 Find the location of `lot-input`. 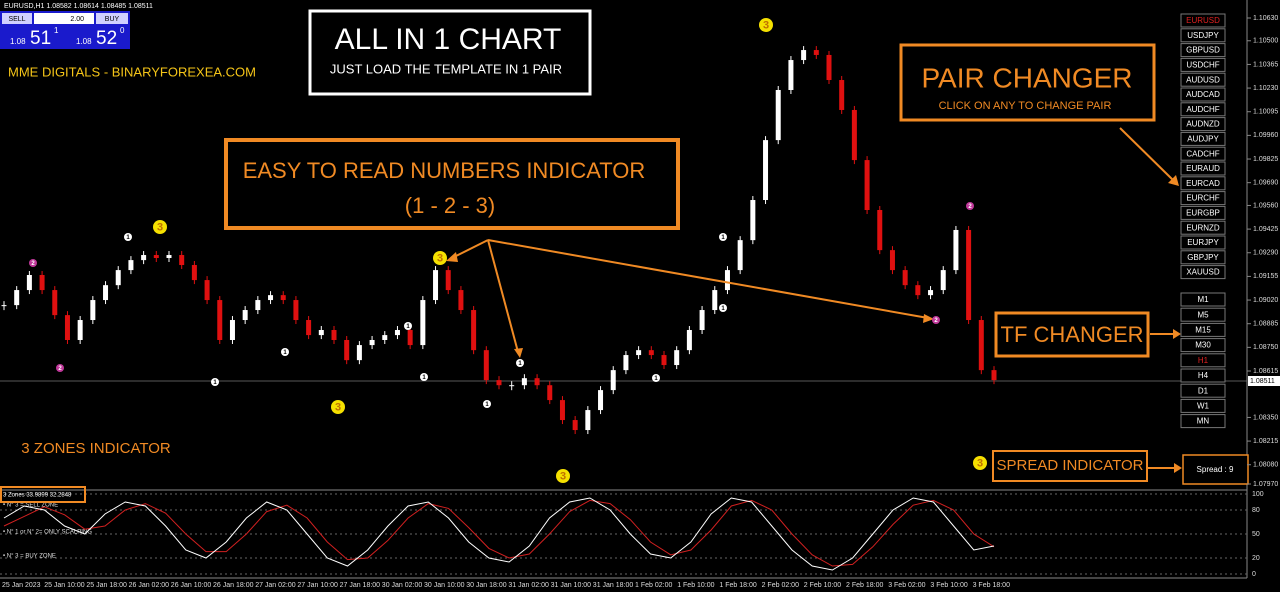

lot-input is located at coordinates (64, 18).